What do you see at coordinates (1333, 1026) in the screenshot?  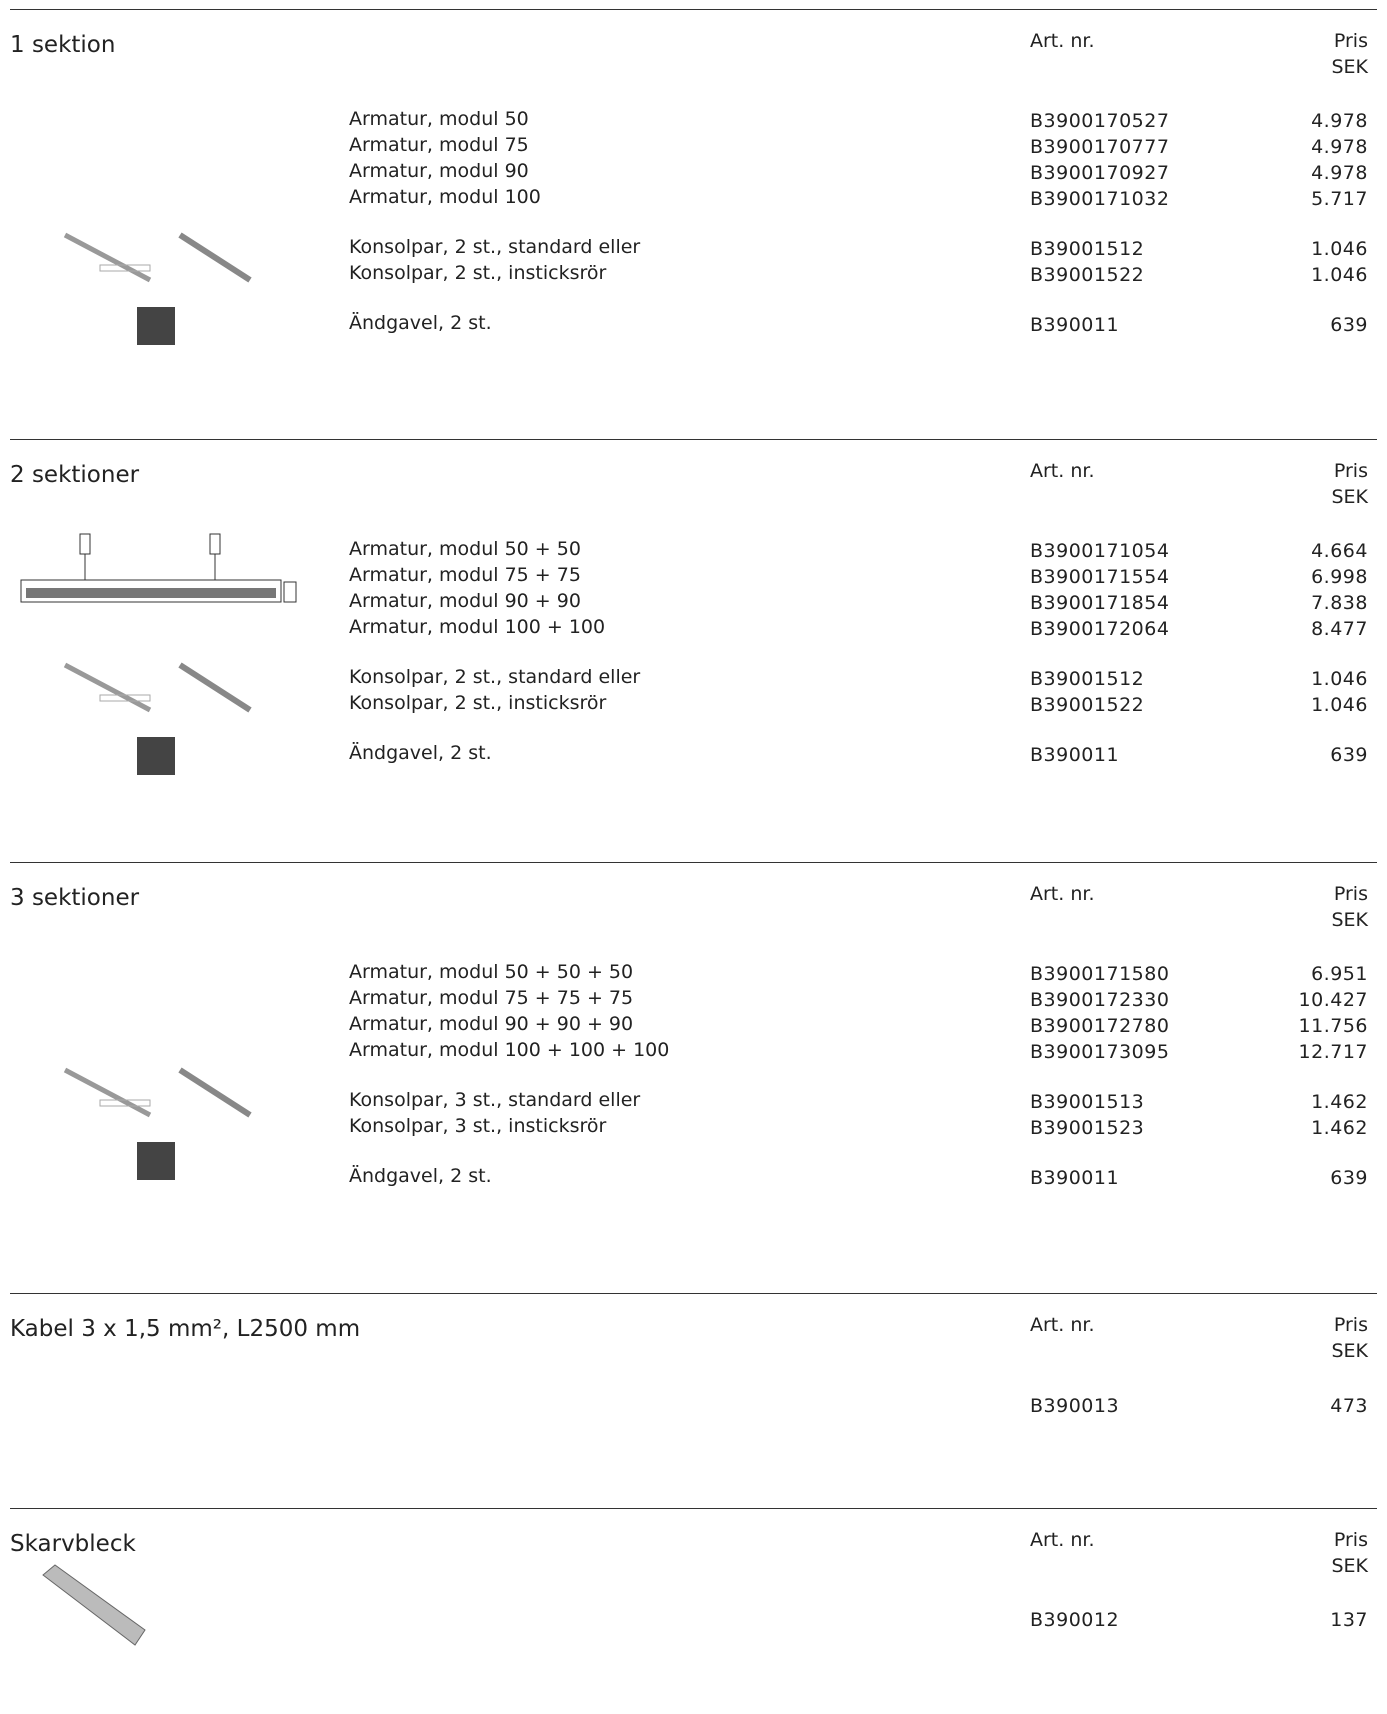 I see `price: 11.756` at bounding box center [1333, 1026].